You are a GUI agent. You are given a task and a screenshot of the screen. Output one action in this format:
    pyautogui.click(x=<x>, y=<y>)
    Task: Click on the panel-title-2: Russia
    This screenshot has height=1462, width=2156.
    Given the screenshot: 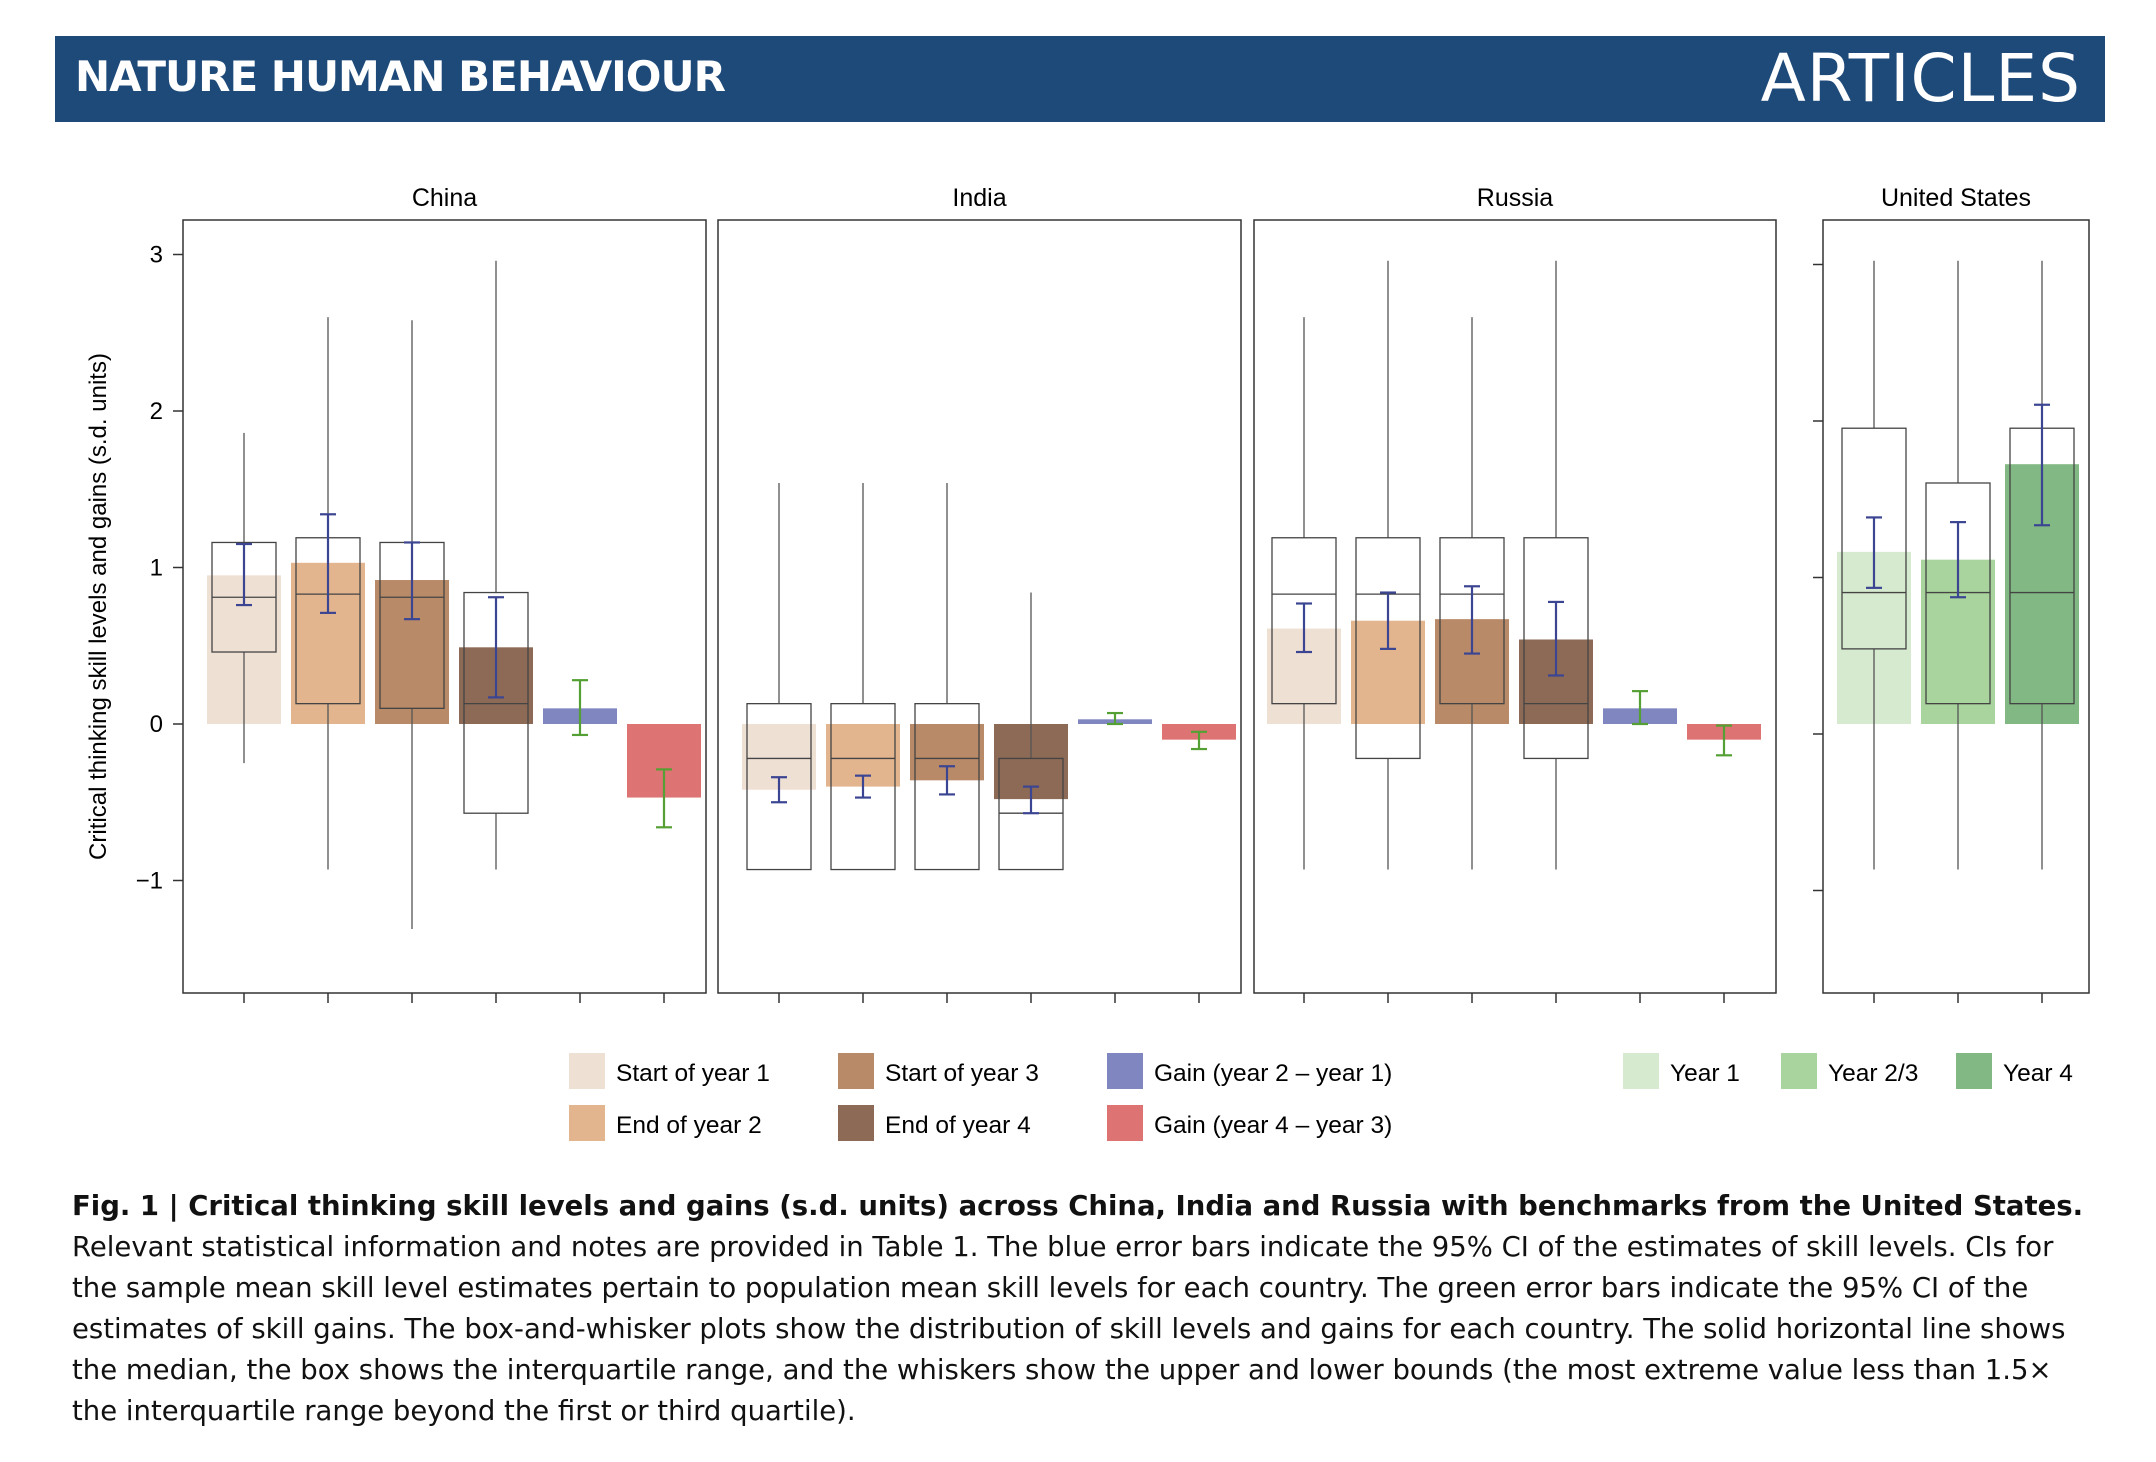 What is the action you would take?
    pyautogui.click(x=1515, y=198)
    